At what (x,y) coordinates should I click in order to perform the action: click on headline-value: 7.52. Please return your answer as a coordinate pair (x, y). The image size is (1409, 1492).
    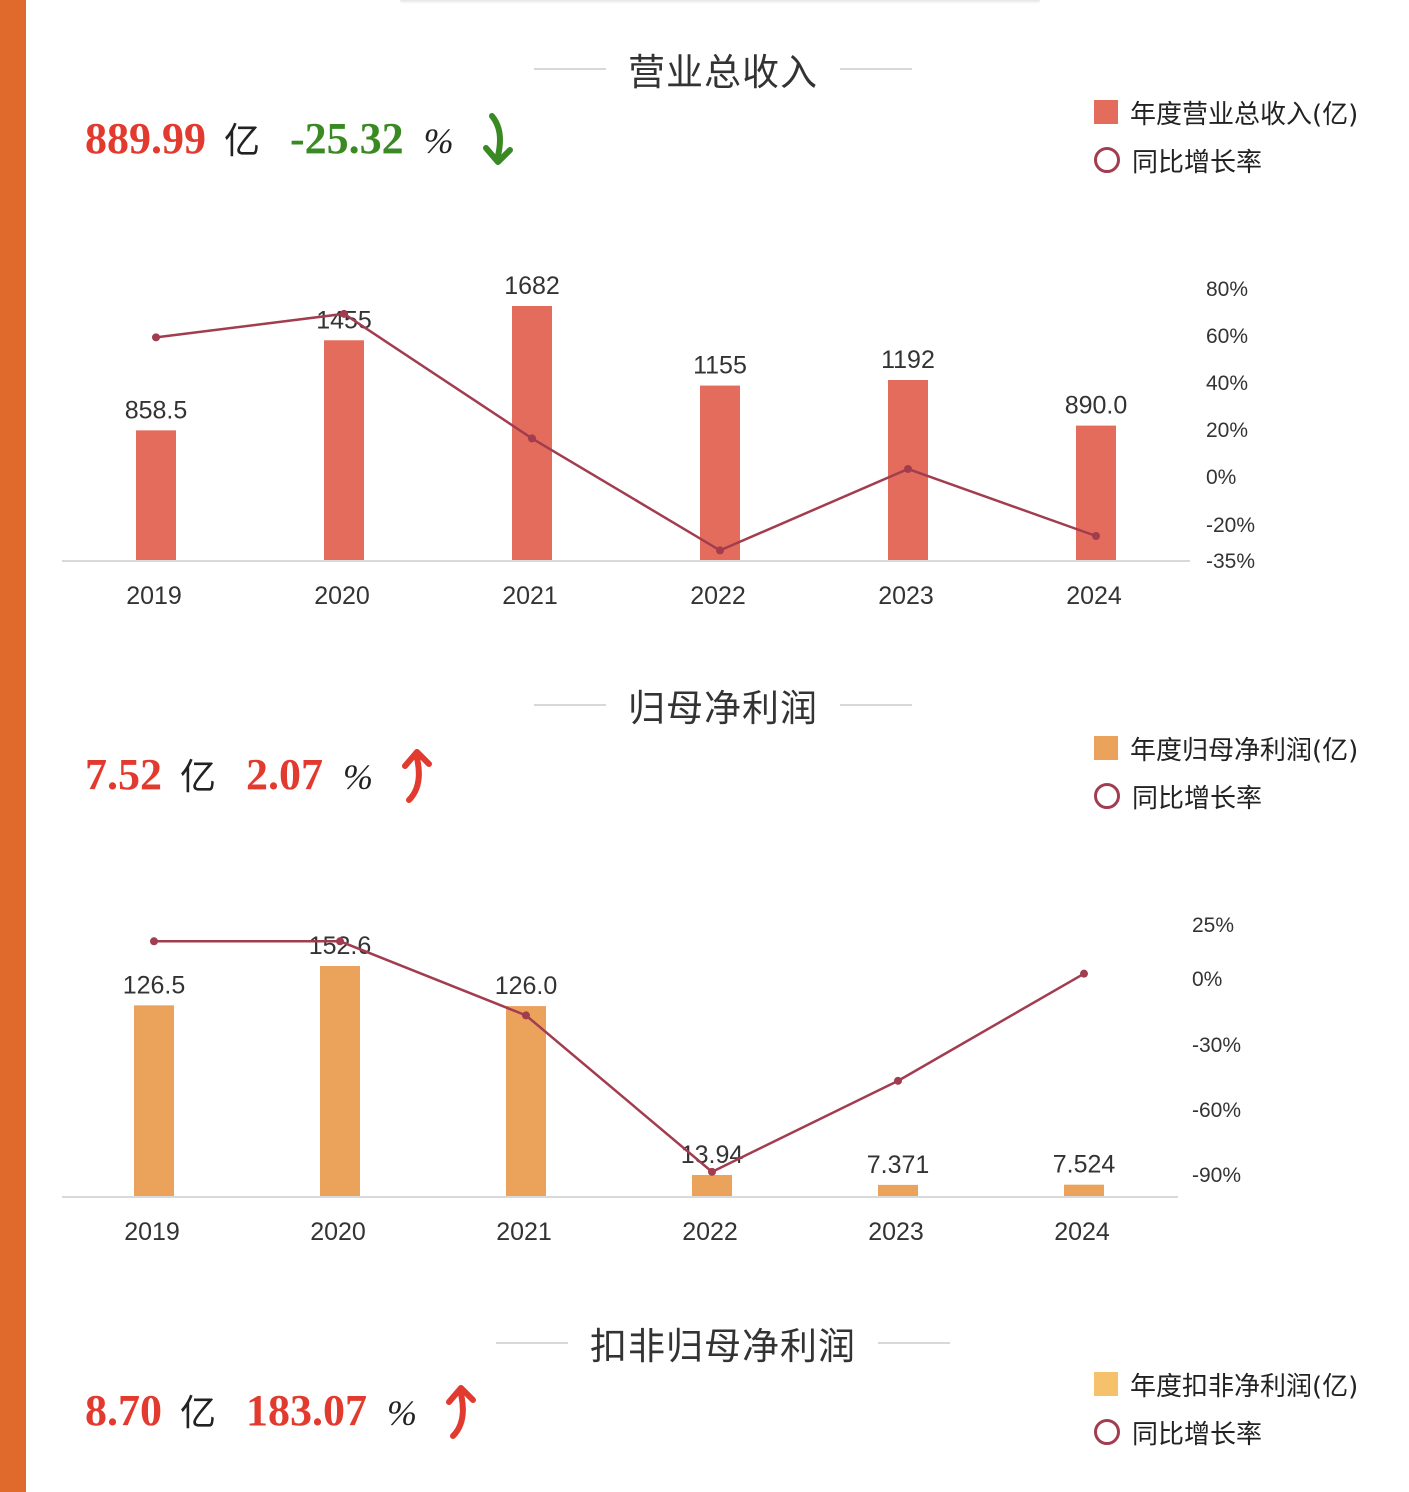
    Looking at the image, I should click on (123, 774).